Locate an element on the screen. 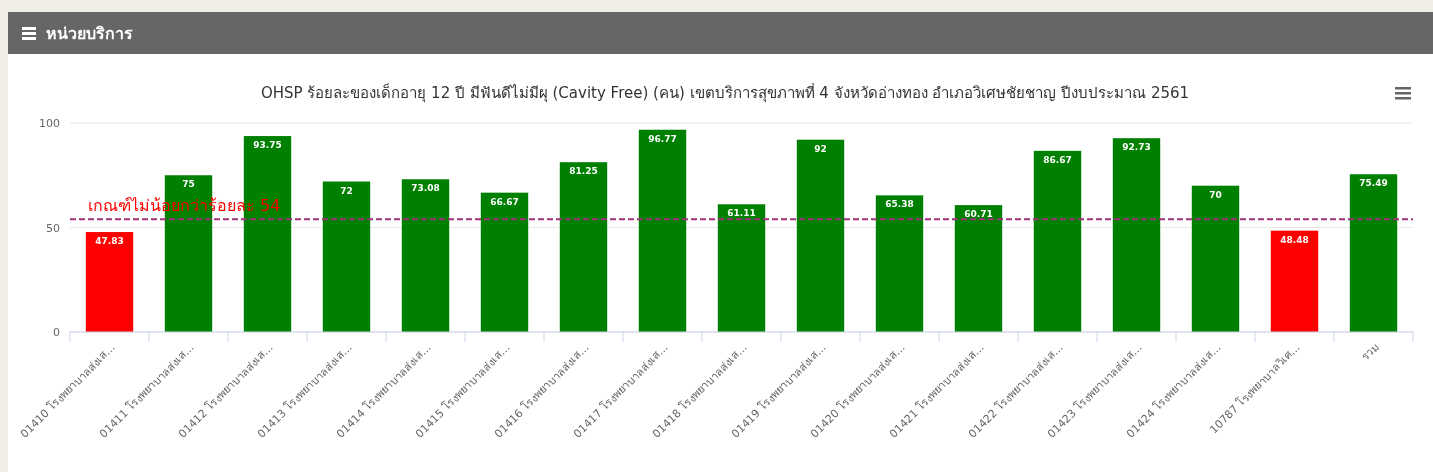  data-label: 93.75 is located at coordinates (267, 145).